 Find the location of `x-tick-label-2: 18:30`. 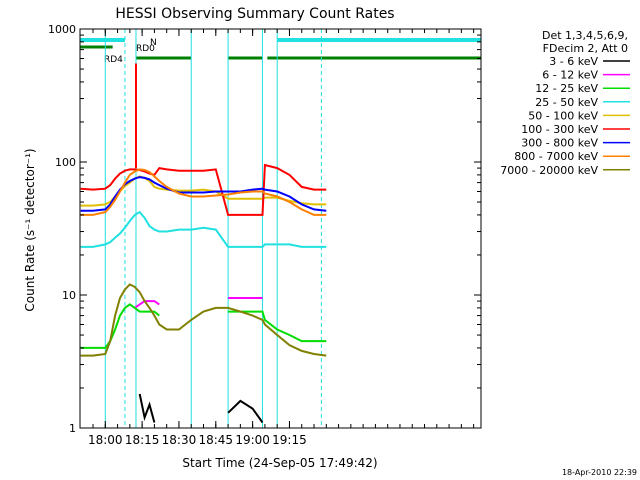

x-tick-label-2: 18:30 is located at coordinates (179, 440).